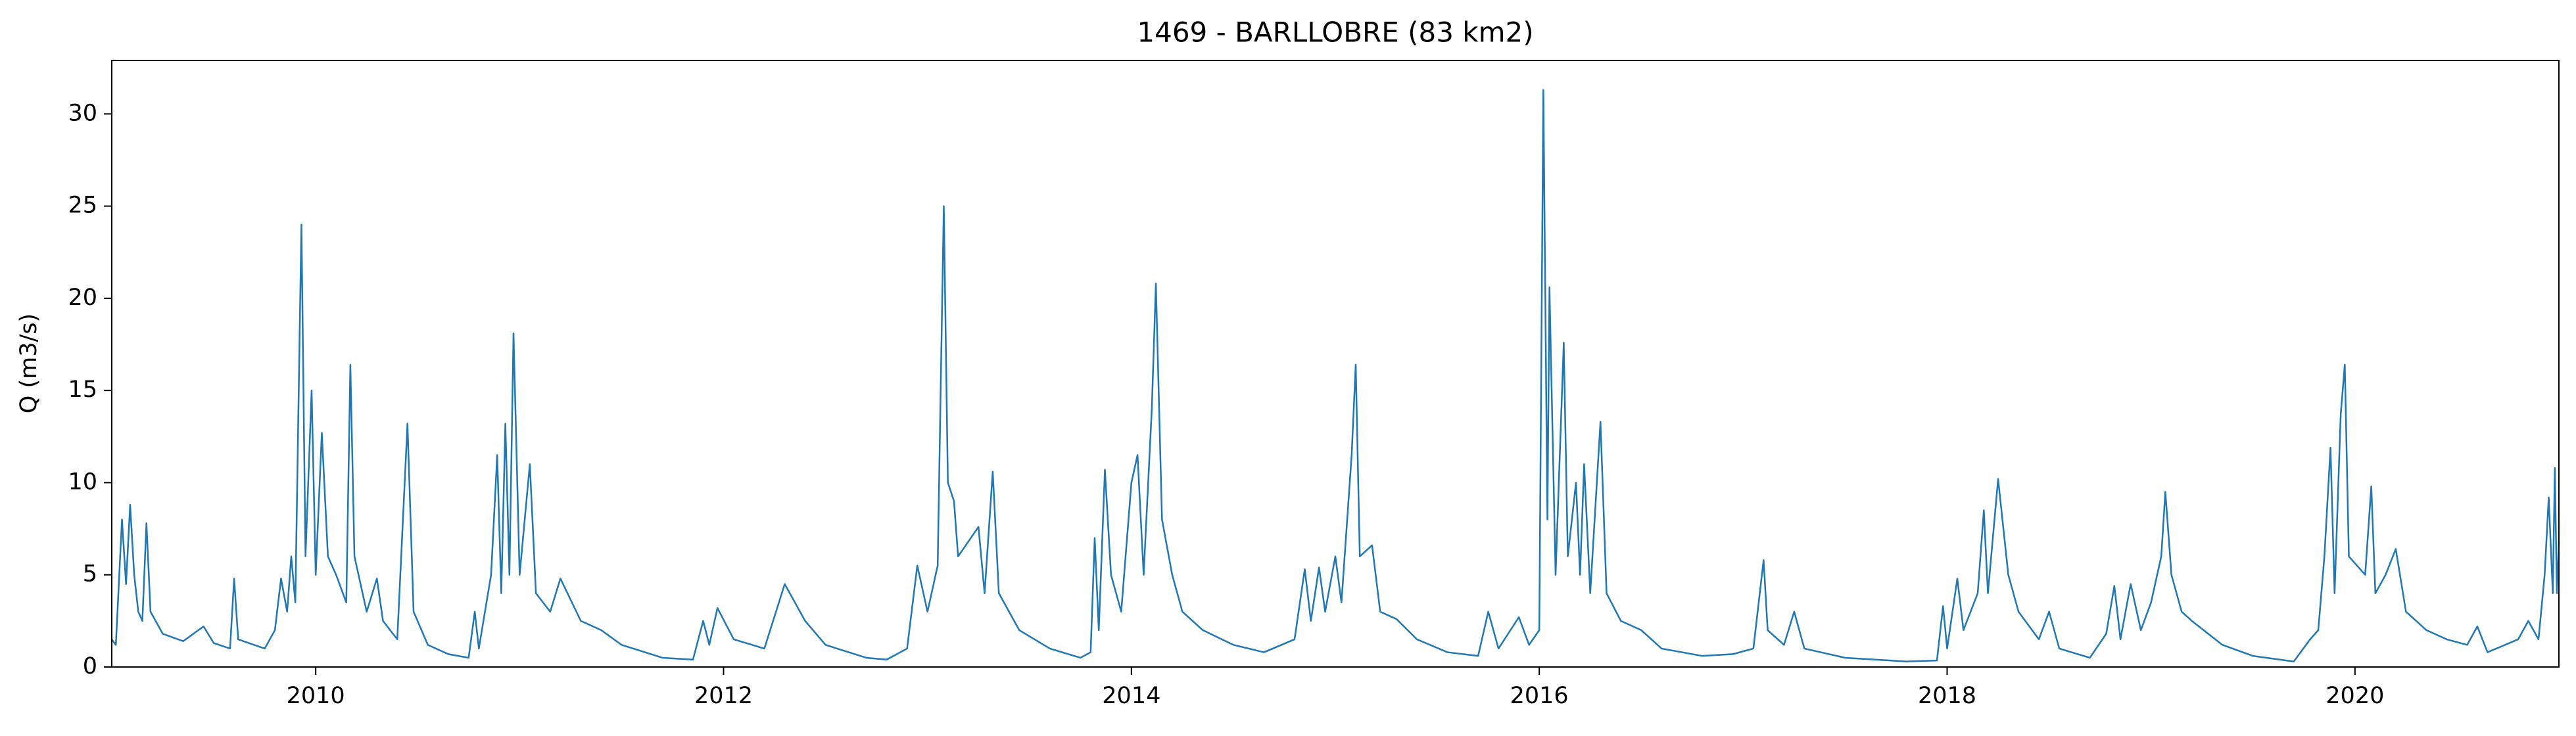 This screenshot has height=736, width=2576. I want to click on x-tick-label: 2014, so click(1131, 696).